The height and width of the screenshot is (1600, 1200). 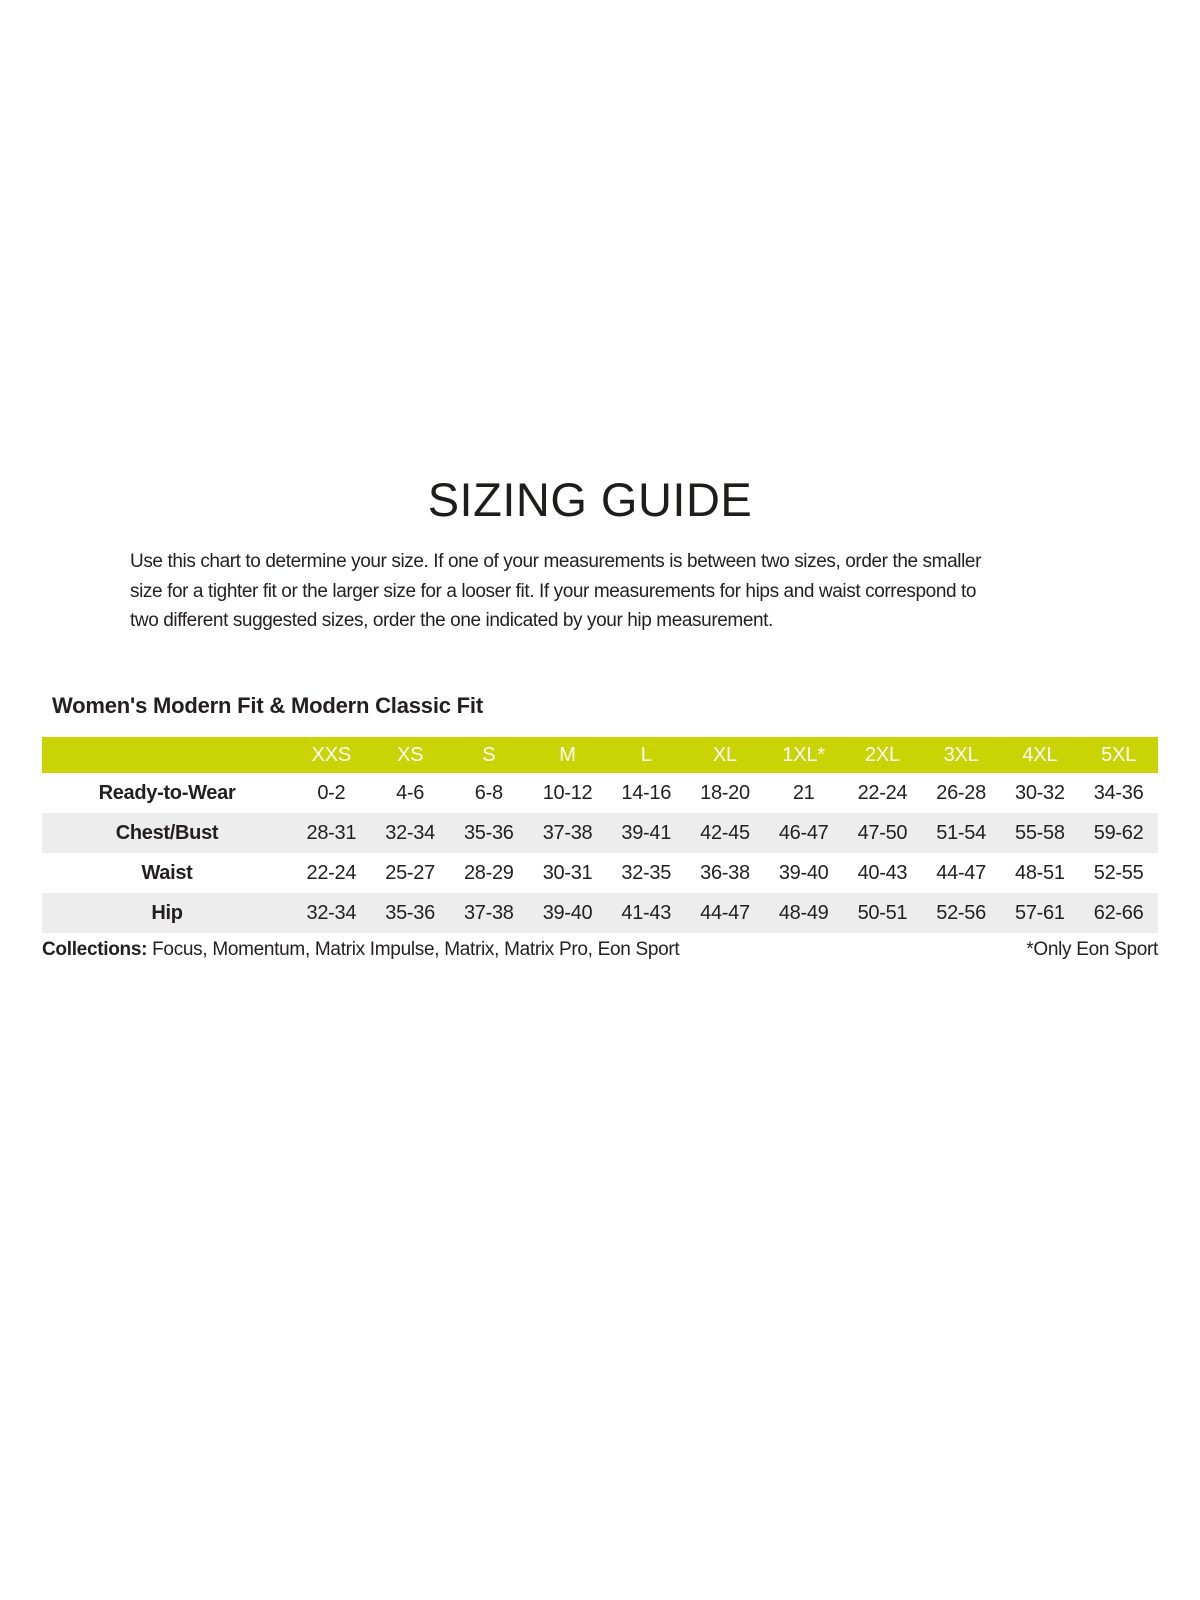 What do you see at coordinates (803, 792) in the screenshot?
I see `size-value-cell: 21` at bounding box center [803, 792].